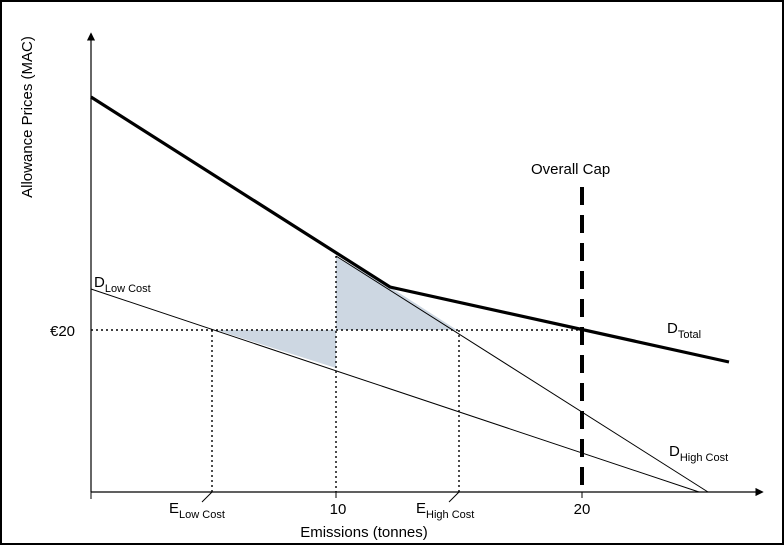  Describe the element at coordinates (570, 169) in the screenshot. I see `overall-cap-label: Overall Cap` at that location.